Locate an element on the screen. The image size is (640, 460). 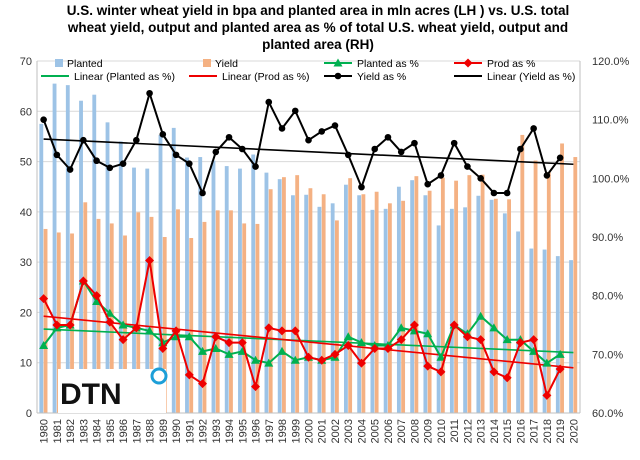
legend-item-prod-as: Prod as % is located at coordinates (494, 64).